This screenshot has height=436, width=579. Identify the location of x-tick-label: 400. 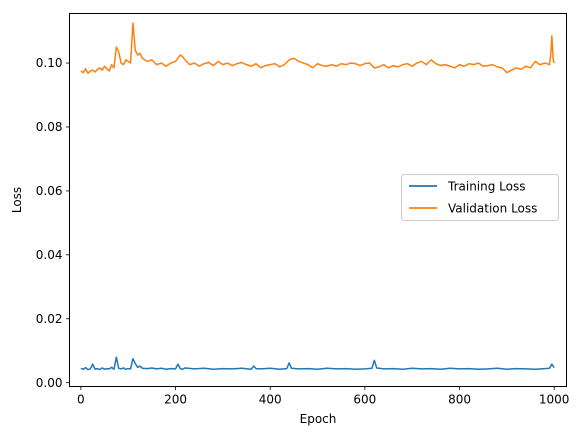
(270, 400).